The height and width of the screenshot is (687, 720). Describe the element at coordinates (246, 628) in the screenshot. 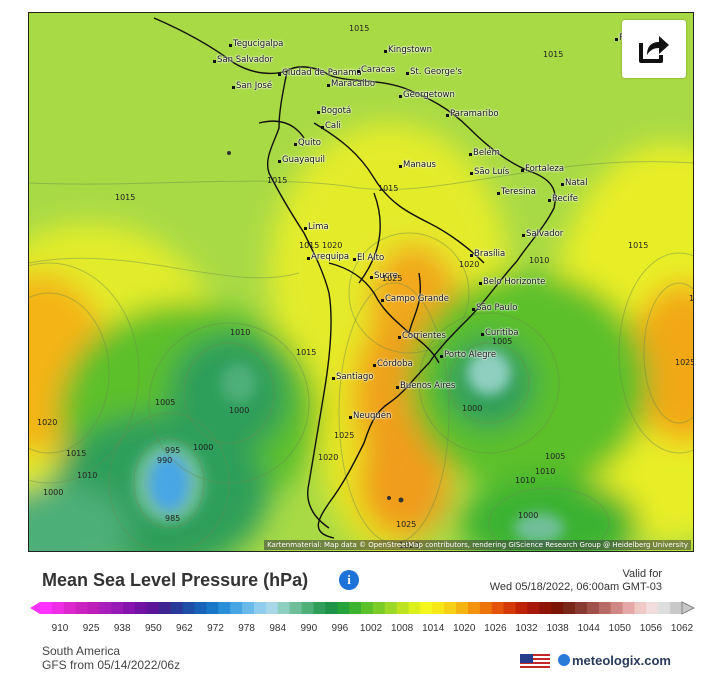

I see `scale-tick-label: 978` at that location.